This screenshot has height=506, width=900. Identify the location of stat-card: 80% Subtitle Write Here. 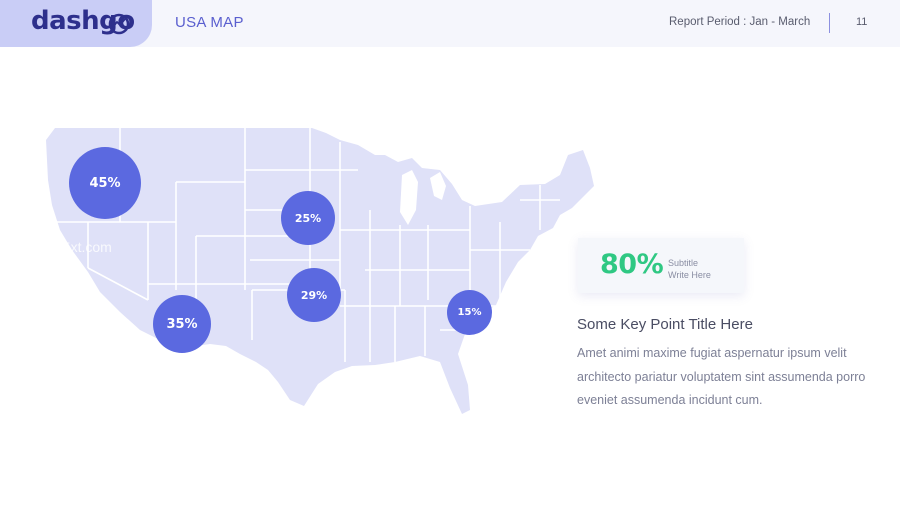
(661, 265).